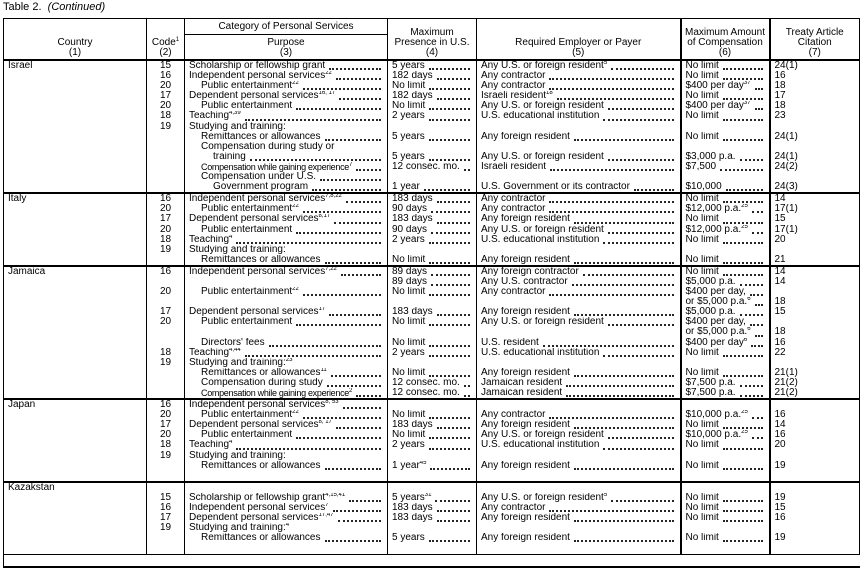  Describe the element at coordinates (261, 136) in the screenshot. I see `purpose-value: Remittances or allowances` at that location.